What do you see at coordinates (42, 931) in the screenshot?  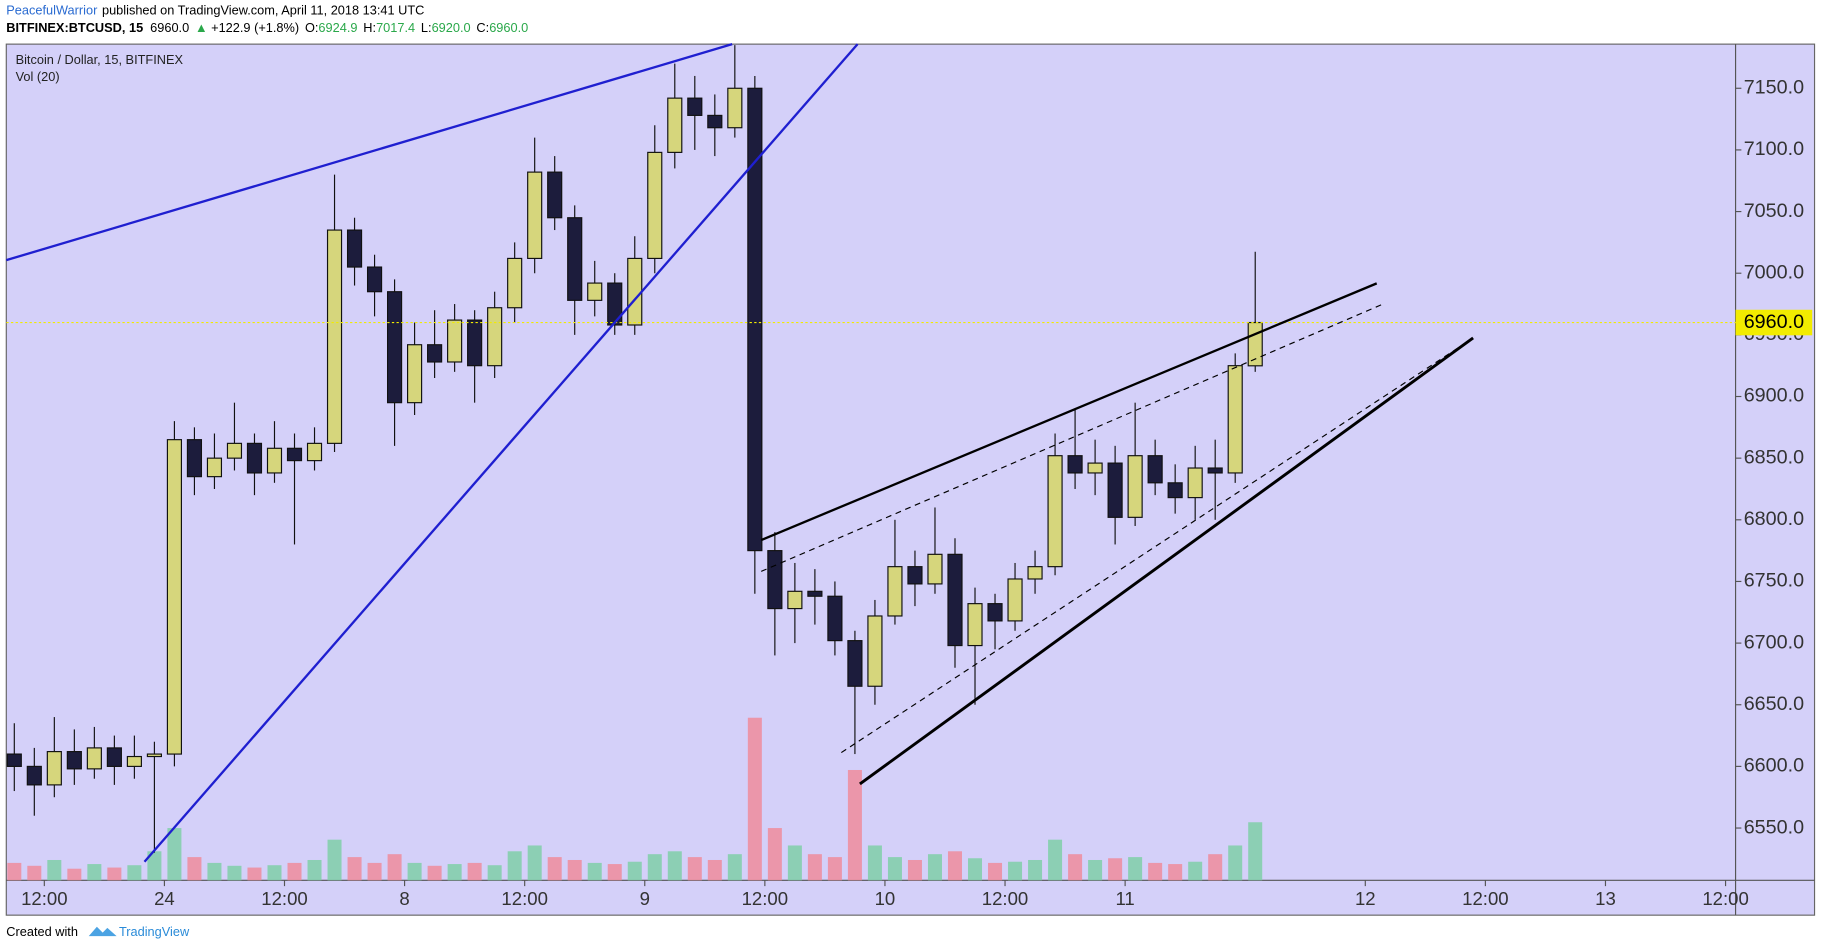 I see `footer-created: Created with` at bounding box center [42, 931].